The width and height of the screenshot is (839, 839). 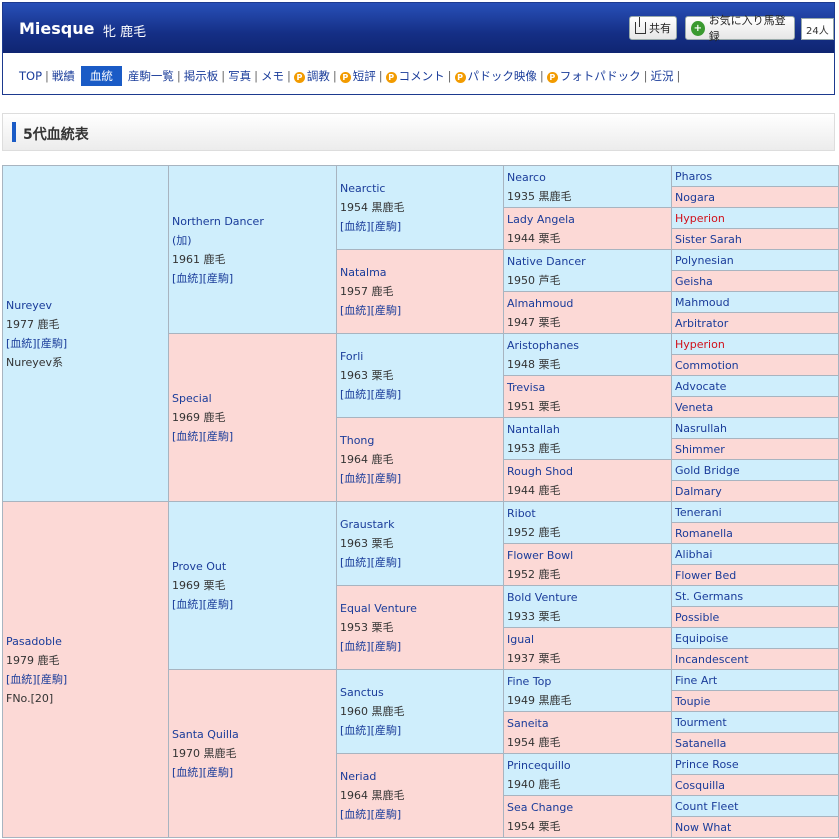 I want to click on horse-name-link: Equal Venture, so click(x=378, y=608).